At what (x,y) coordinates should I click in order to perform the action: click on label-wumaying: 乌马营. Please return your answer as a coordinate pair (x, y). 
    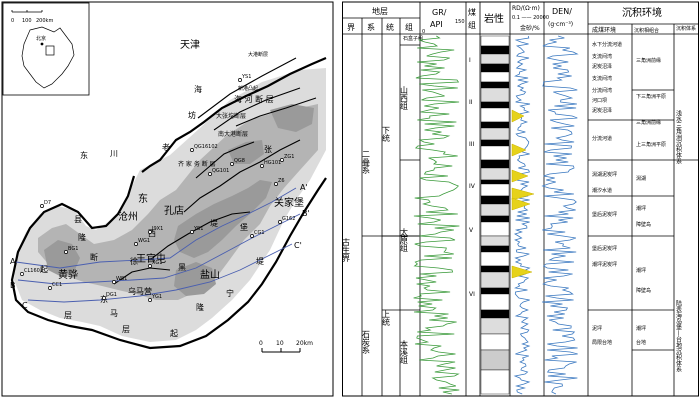
    Looking at the image, I should click on (140, 291).